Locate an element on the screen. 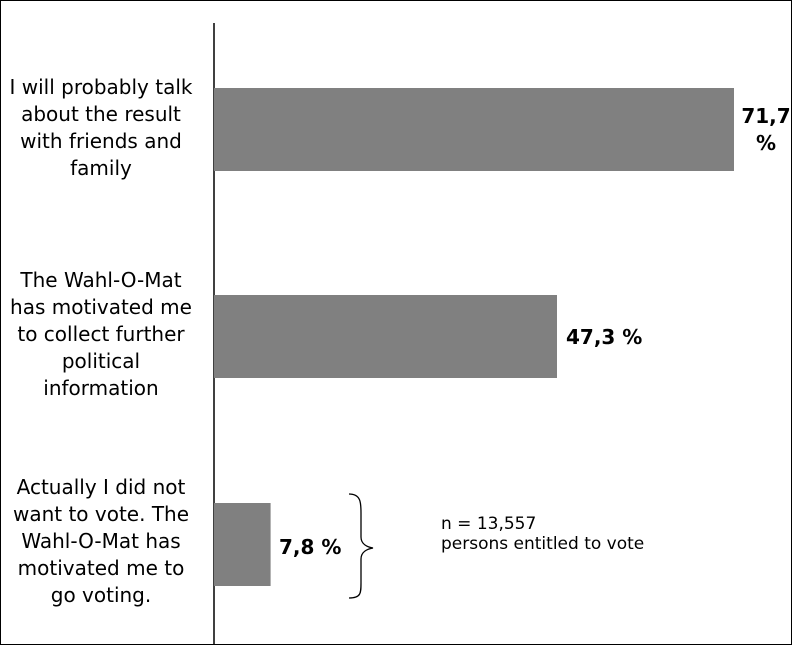 The image size is (792, 645). sample-brace is located at coordinates (361, 546).